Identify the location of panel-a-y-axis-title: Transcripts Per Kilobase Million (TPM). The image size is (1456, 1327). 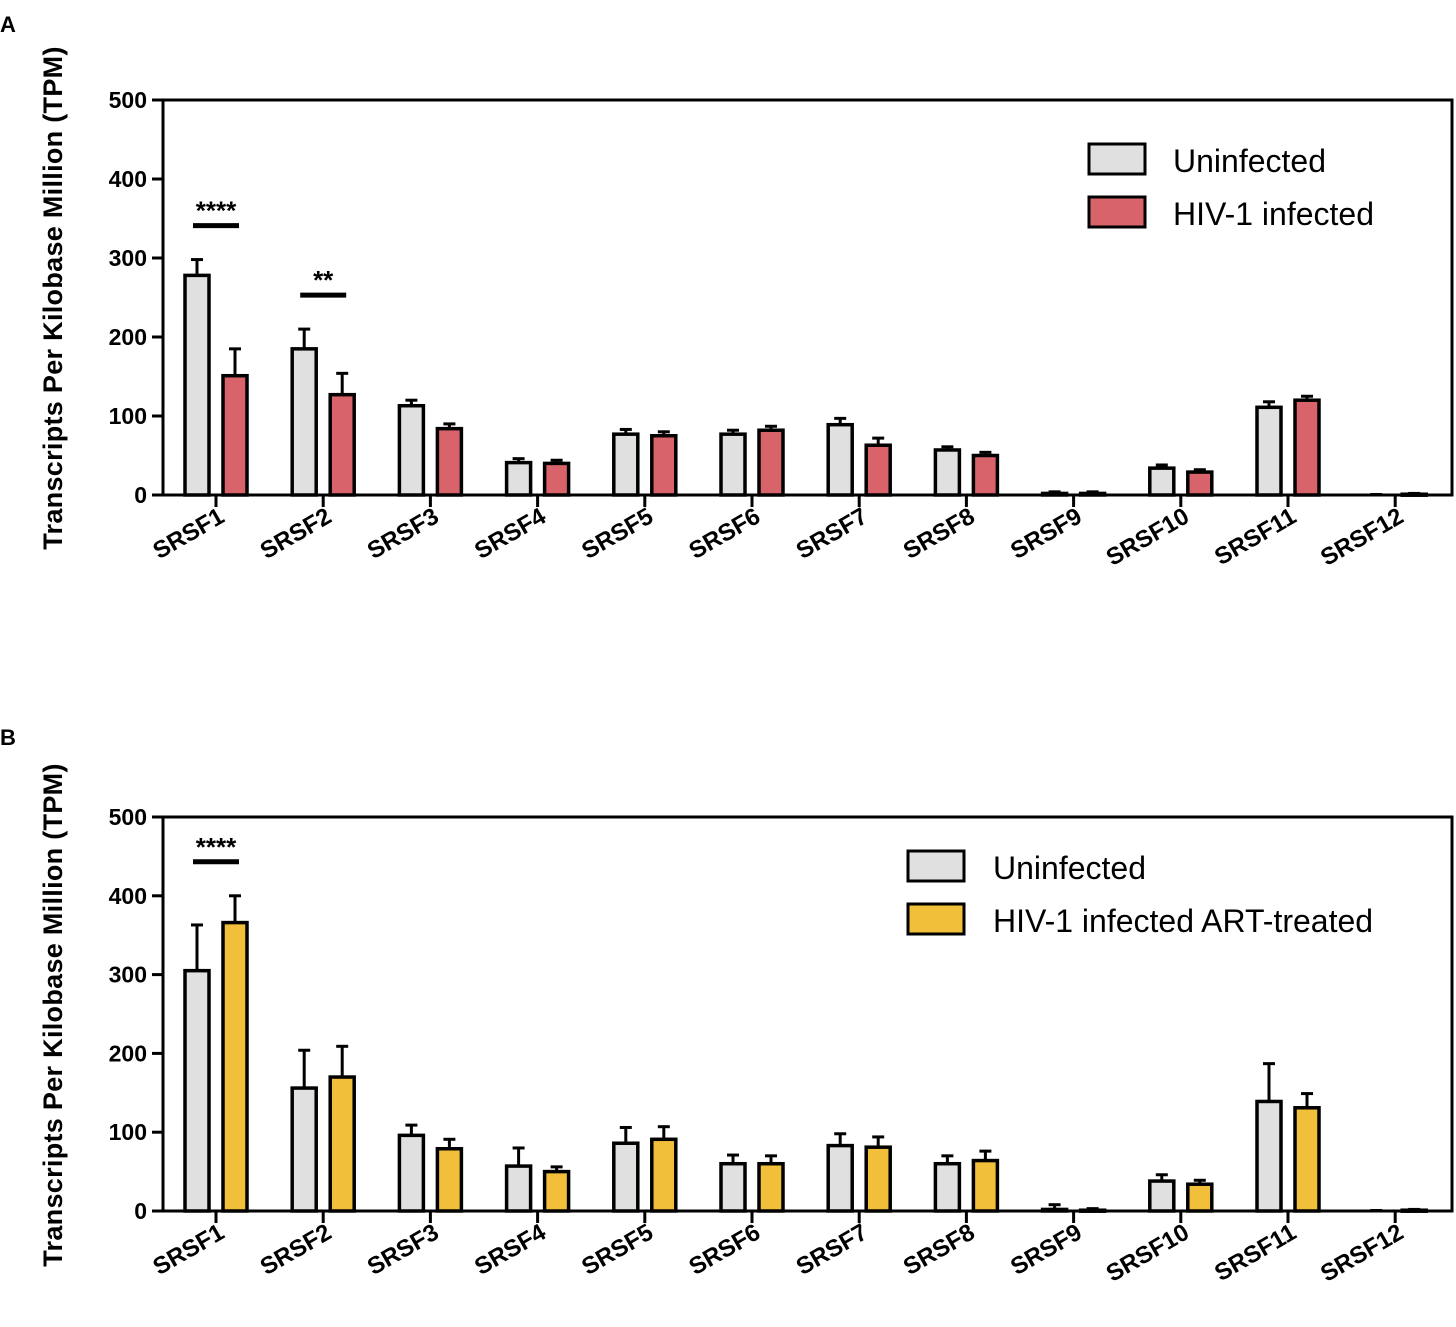
(53, 298).